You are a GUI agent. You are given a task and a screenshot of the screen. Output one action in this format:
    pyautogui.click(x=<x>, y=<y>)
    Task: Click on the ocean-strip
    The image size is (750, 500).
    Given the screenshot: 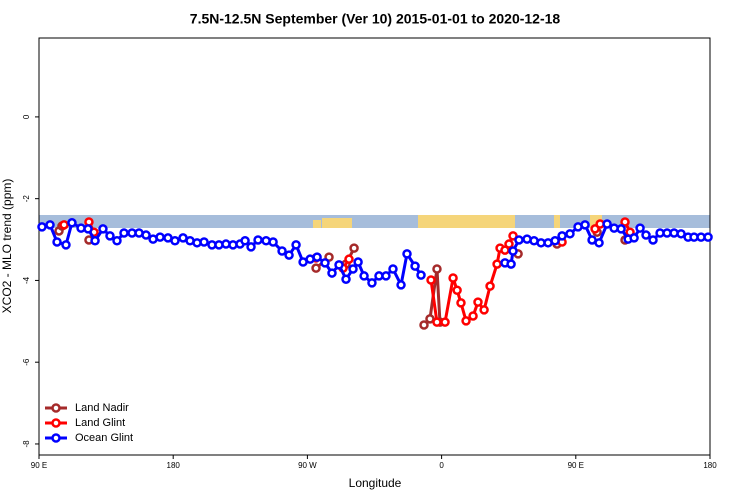 What is the action you would take?
    pyautogui.click(x=374, y=221)
    